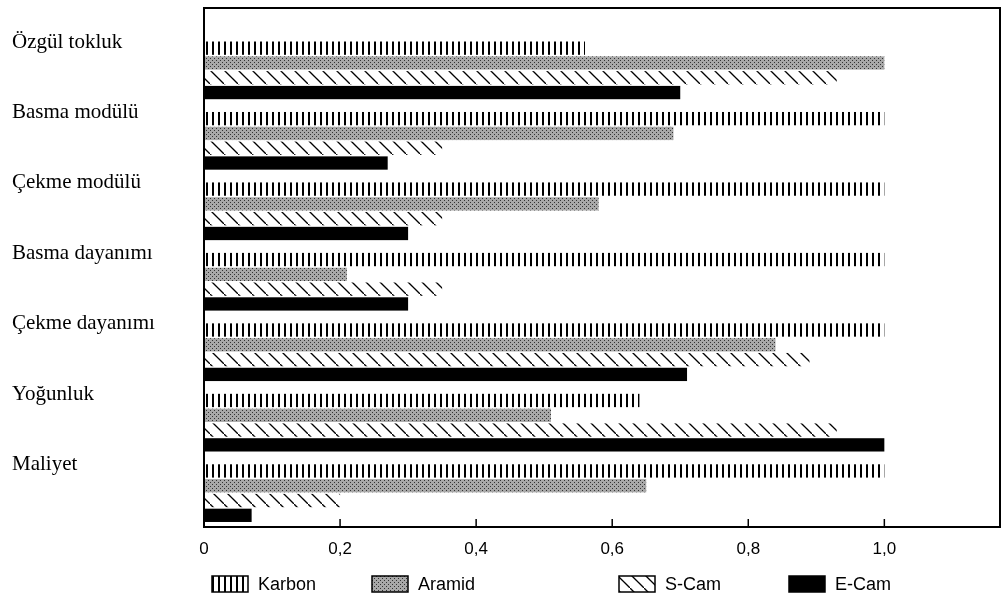 Image resolution: width=1002 pixels, height=610 pixels. What do you see at coordinates (884, 548) in the screenshot?
I see `x-tick-label: 1,0` at bounding box center [884, 548].